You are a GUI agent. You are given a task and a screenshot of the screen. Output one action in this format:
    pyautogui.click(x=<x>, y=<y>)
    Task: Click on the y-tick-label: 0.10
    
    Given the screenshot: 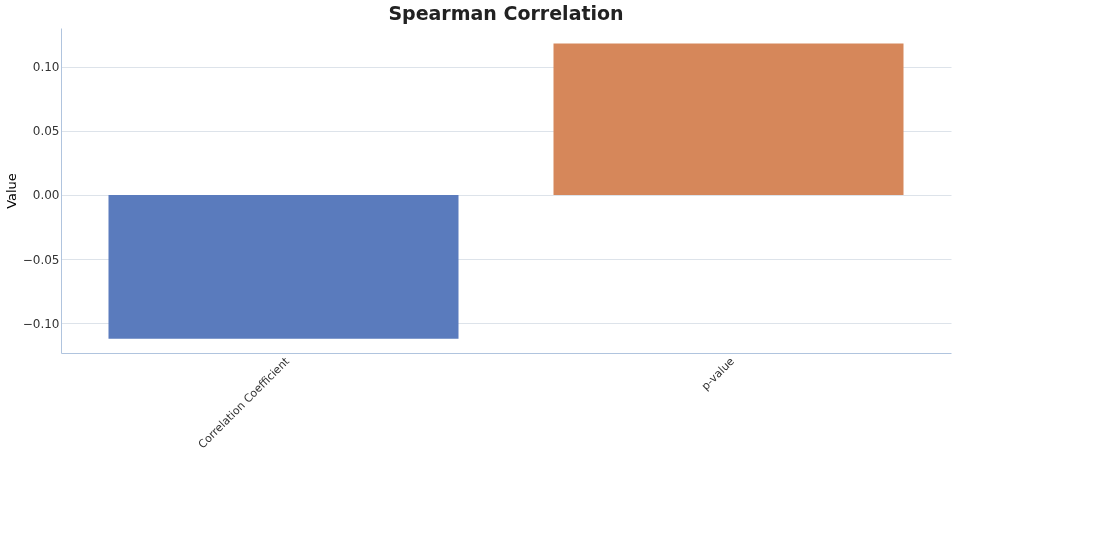 What is the action you would take?
    pyautogui.click(x=46, y=67)
    